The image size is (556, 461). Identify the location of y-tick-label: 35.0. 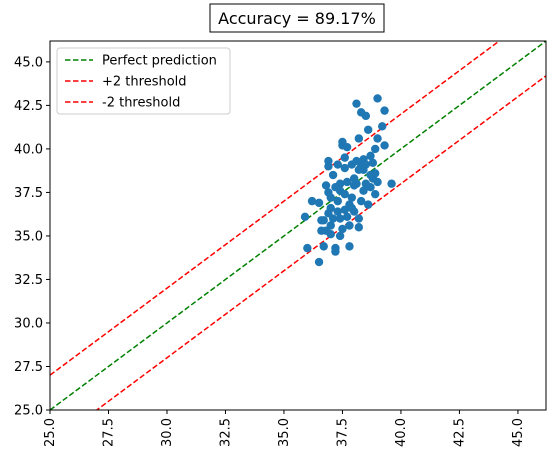
(28, 236).